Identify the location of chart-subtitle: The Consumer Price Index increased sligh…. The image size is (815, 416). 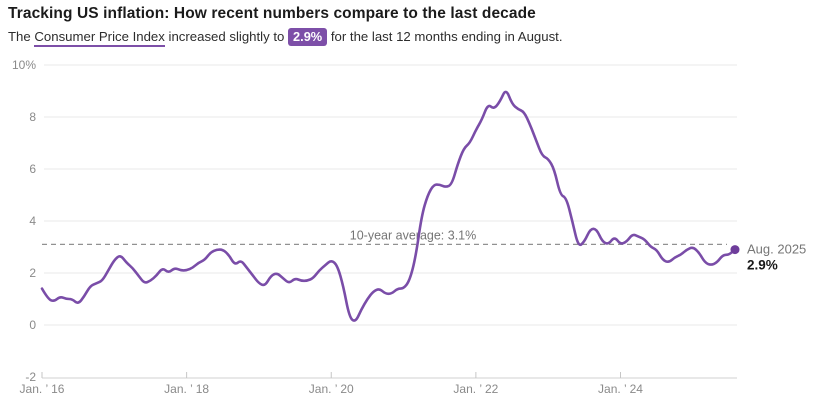
(285, 37).